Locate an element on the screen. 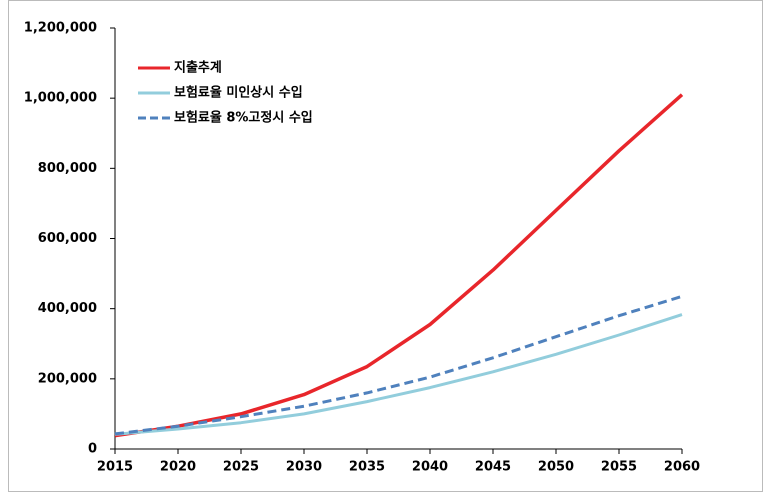  y-tick-label: 200,000 is located at coordinates (67, 378).